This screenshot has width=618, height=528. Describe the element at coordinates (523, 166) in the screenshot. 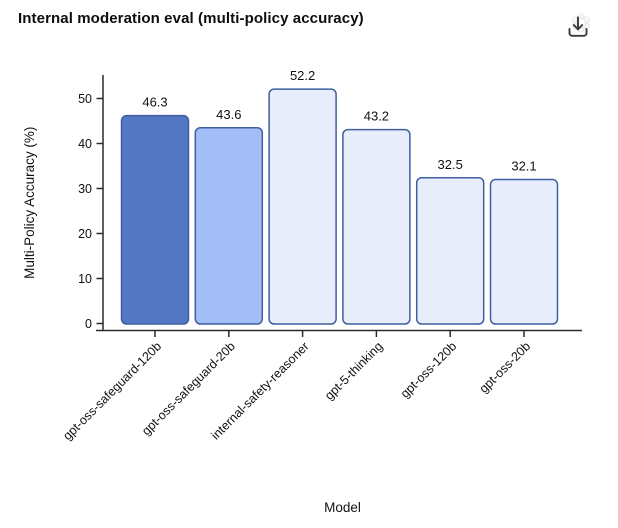

I see `bar-value-label: 32.1` at that location.